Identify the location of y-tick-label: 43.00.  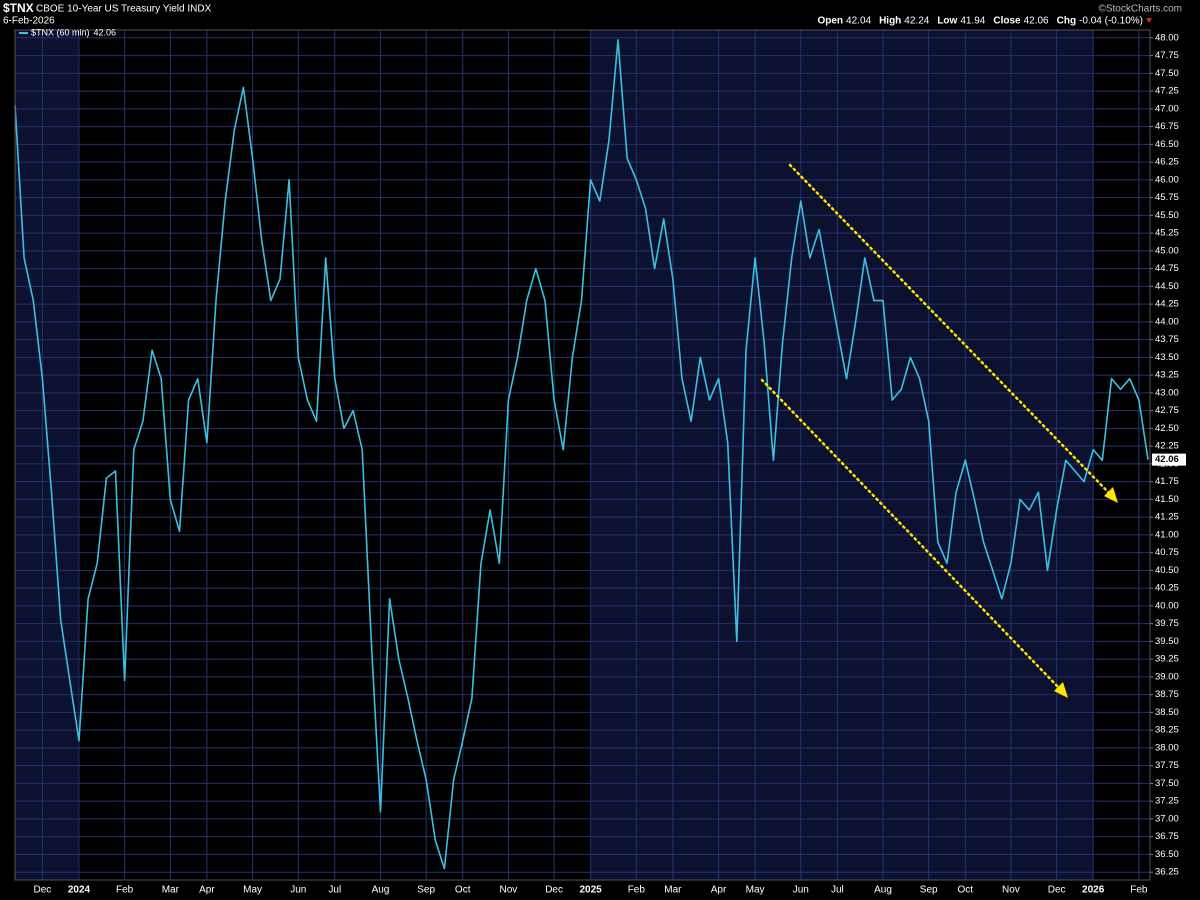
(1167, 392).